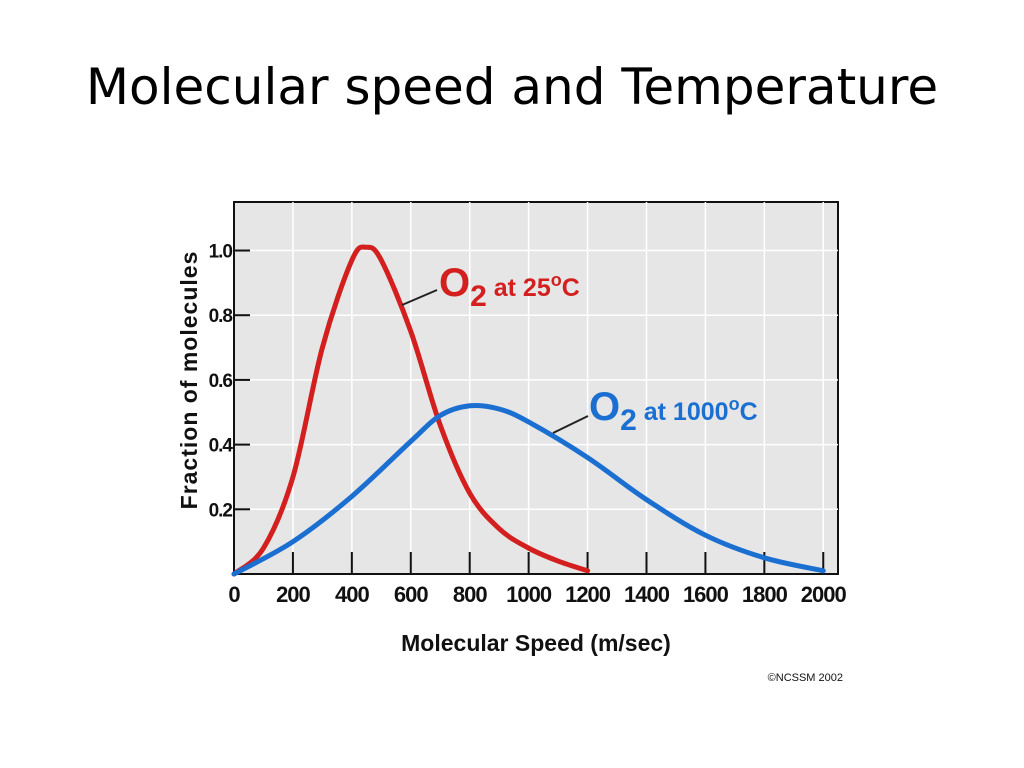  What do you see at coordinates (588, 594) in the screenshot?
I see `x-tick-label-1200: 1200` at bounding box center [588, 594].